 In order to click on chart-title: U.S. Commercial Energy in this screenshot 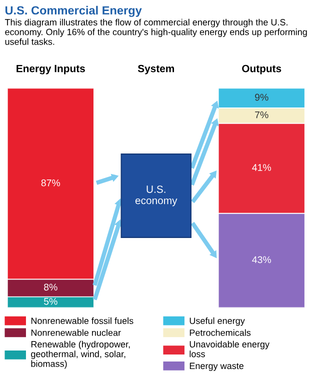, I will do `click(73, 11)`.